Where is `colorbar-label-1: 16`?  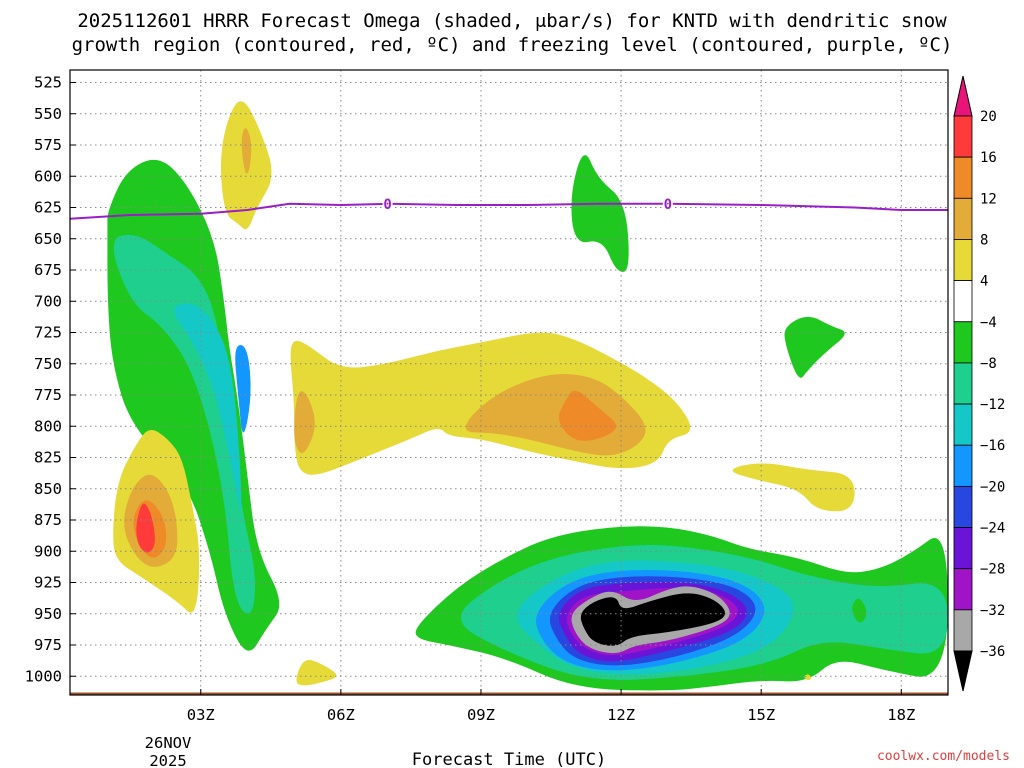 colorbar-label-1: 16 is located at coordinates (988, 158).